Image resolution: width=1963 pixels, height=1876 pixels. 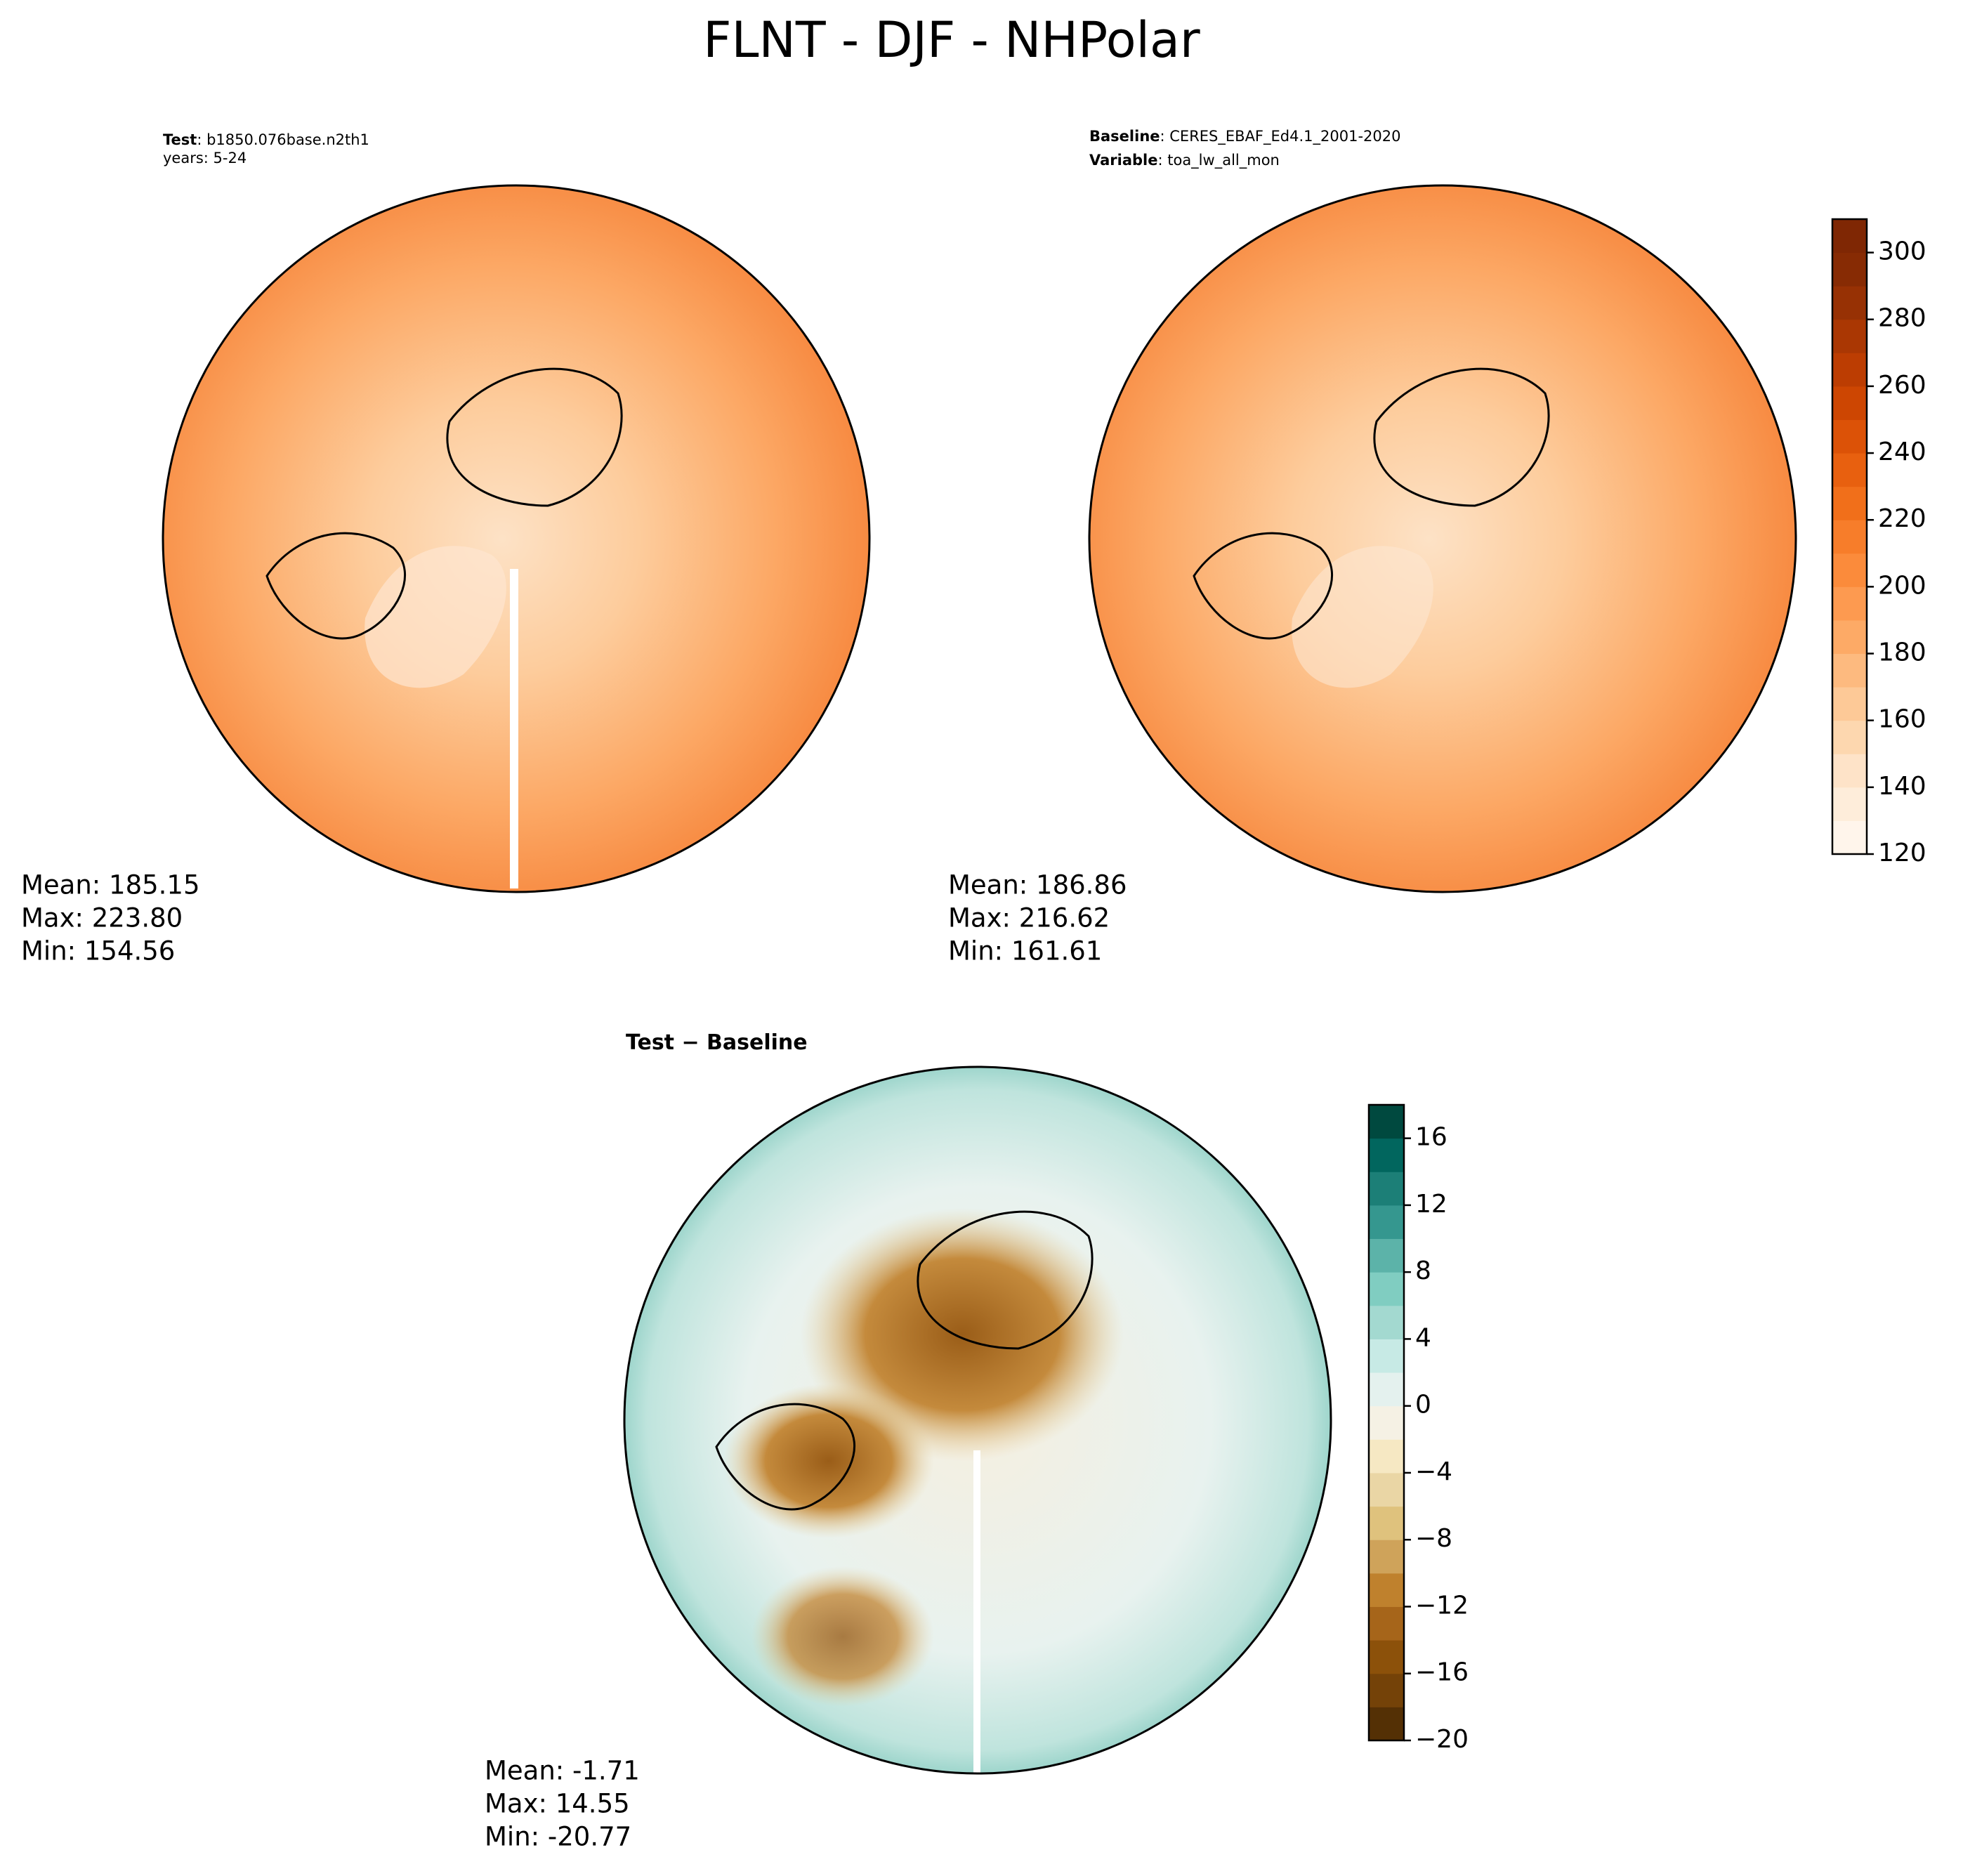 What do you see at coordinates (977, 1420) in the screenshot?
I see `map-difference` at bounding box center [977, 1420].